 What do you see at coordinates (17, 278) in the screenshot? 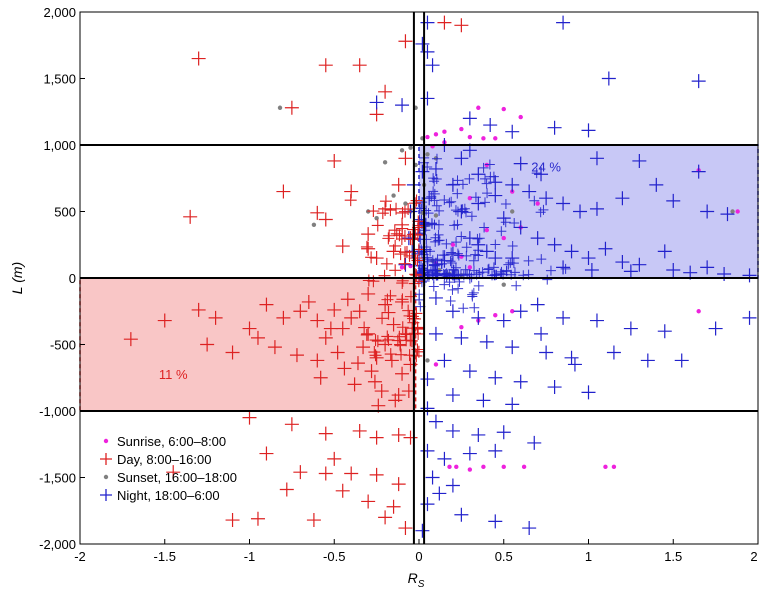
I see `y-axis-title: L (m)` at bounding box center [17, 278].